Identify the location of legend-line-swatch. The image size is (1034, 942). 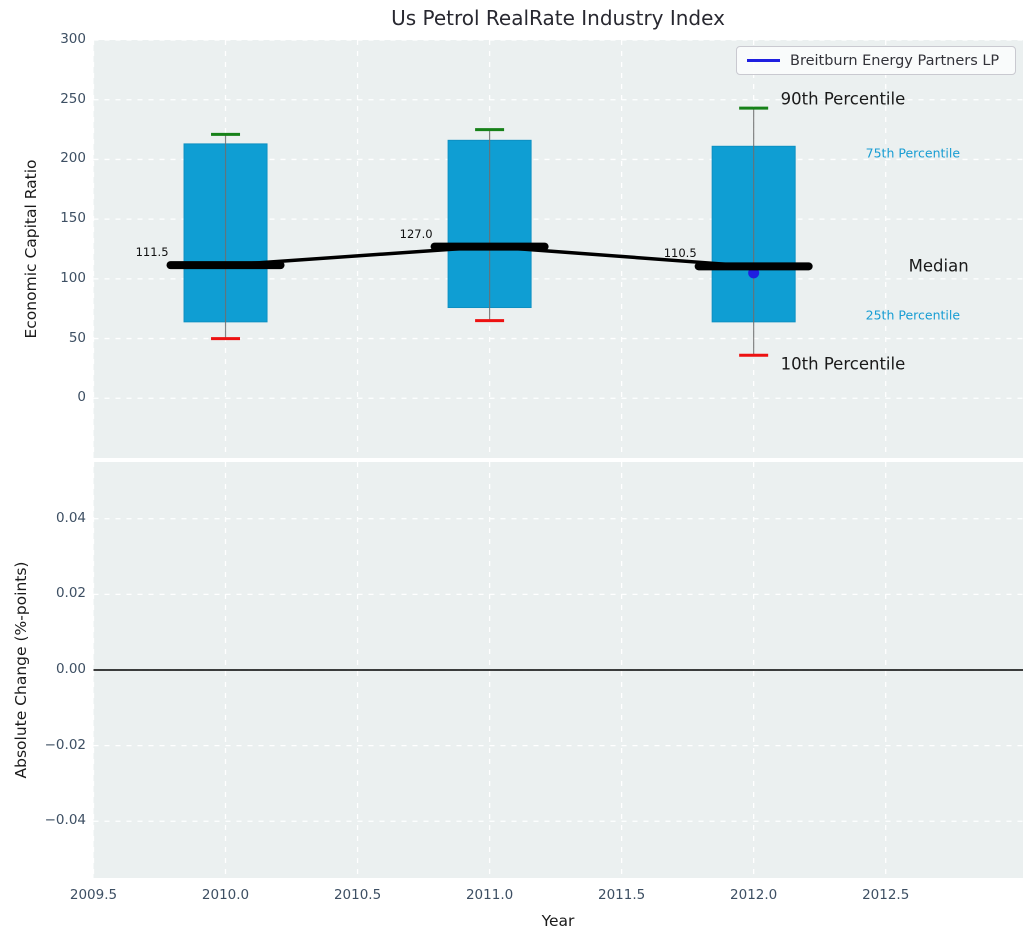
(763, 60).